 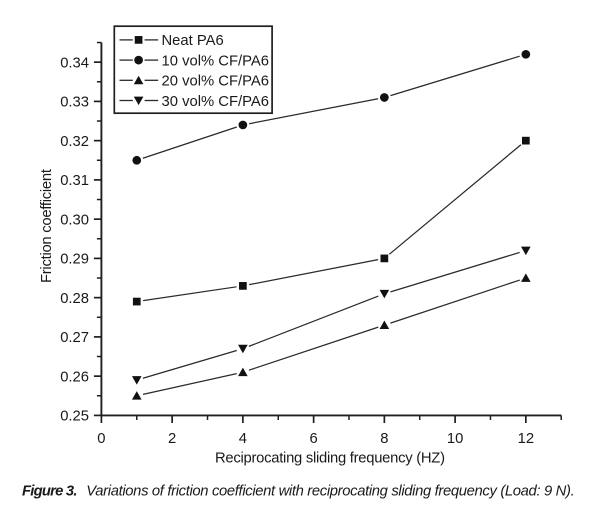 I want to click on svg-text: 20 vol% CF/PA6, so click(x=215, y=82).